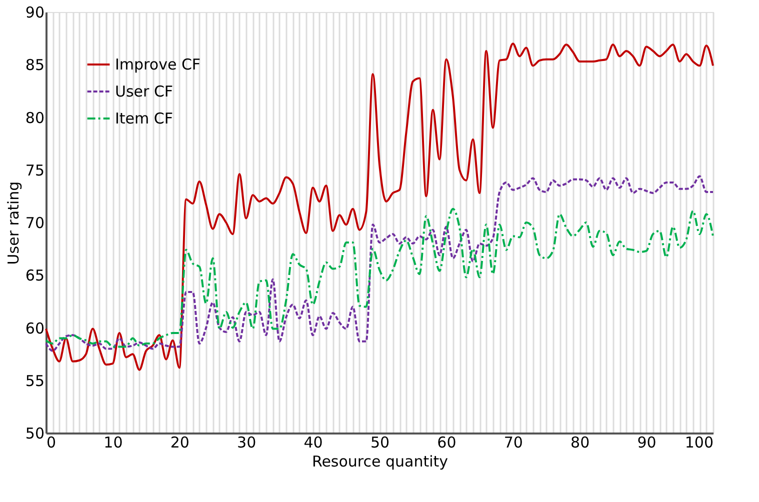  I want to click on x-tick-label: 20, so click(180, 443).